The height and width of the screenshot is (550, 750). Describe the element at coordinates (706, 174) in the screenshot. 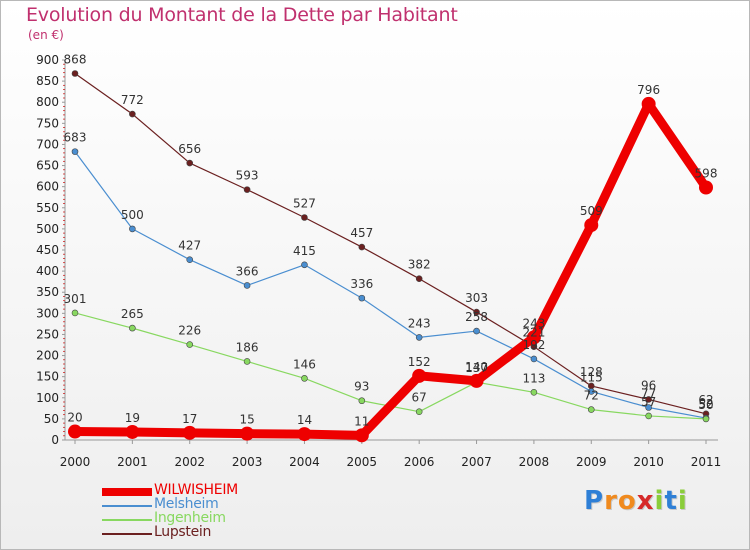

I see `data-label: 598` at that location.